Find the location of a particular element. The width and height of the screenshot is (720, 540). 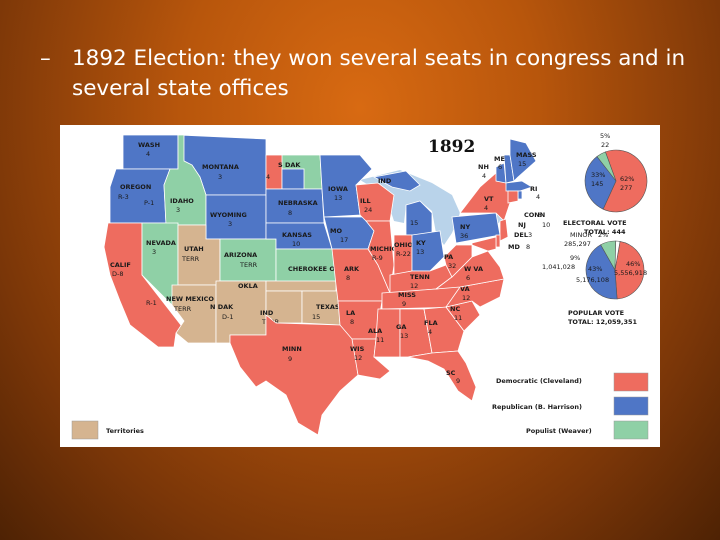

label-sc-name: NC is located at coordinates (455, 309).